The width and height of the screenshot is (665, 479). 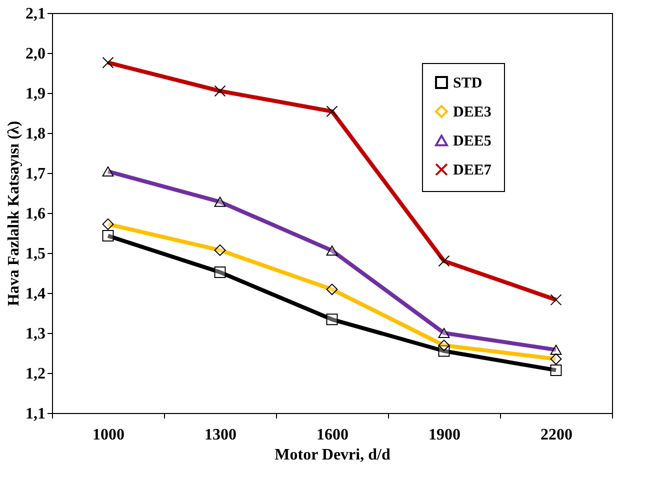 I want to click on legend-label: DEE7, so click(x=472, y=170).